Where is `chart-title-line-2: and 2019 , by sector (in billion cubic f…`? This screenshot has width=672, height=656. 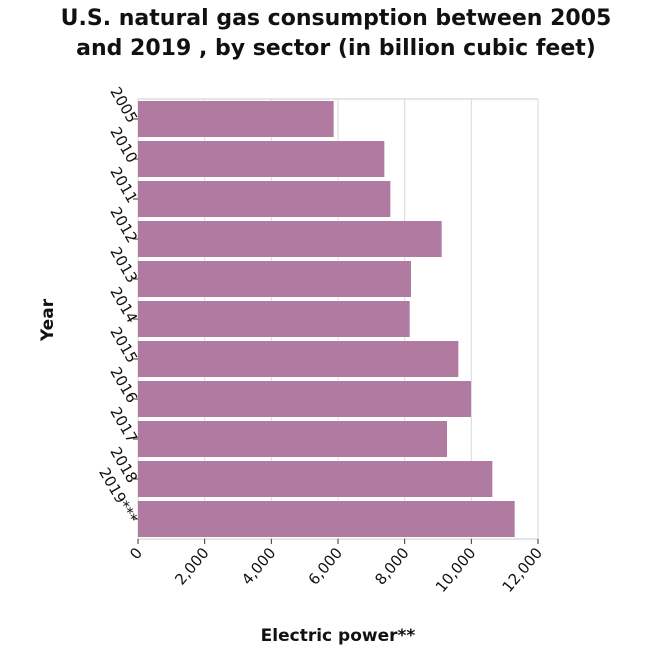
chart-title-line-2: and 2019 , by sector (in billion cubic f… is located at coordinates (336, 48).